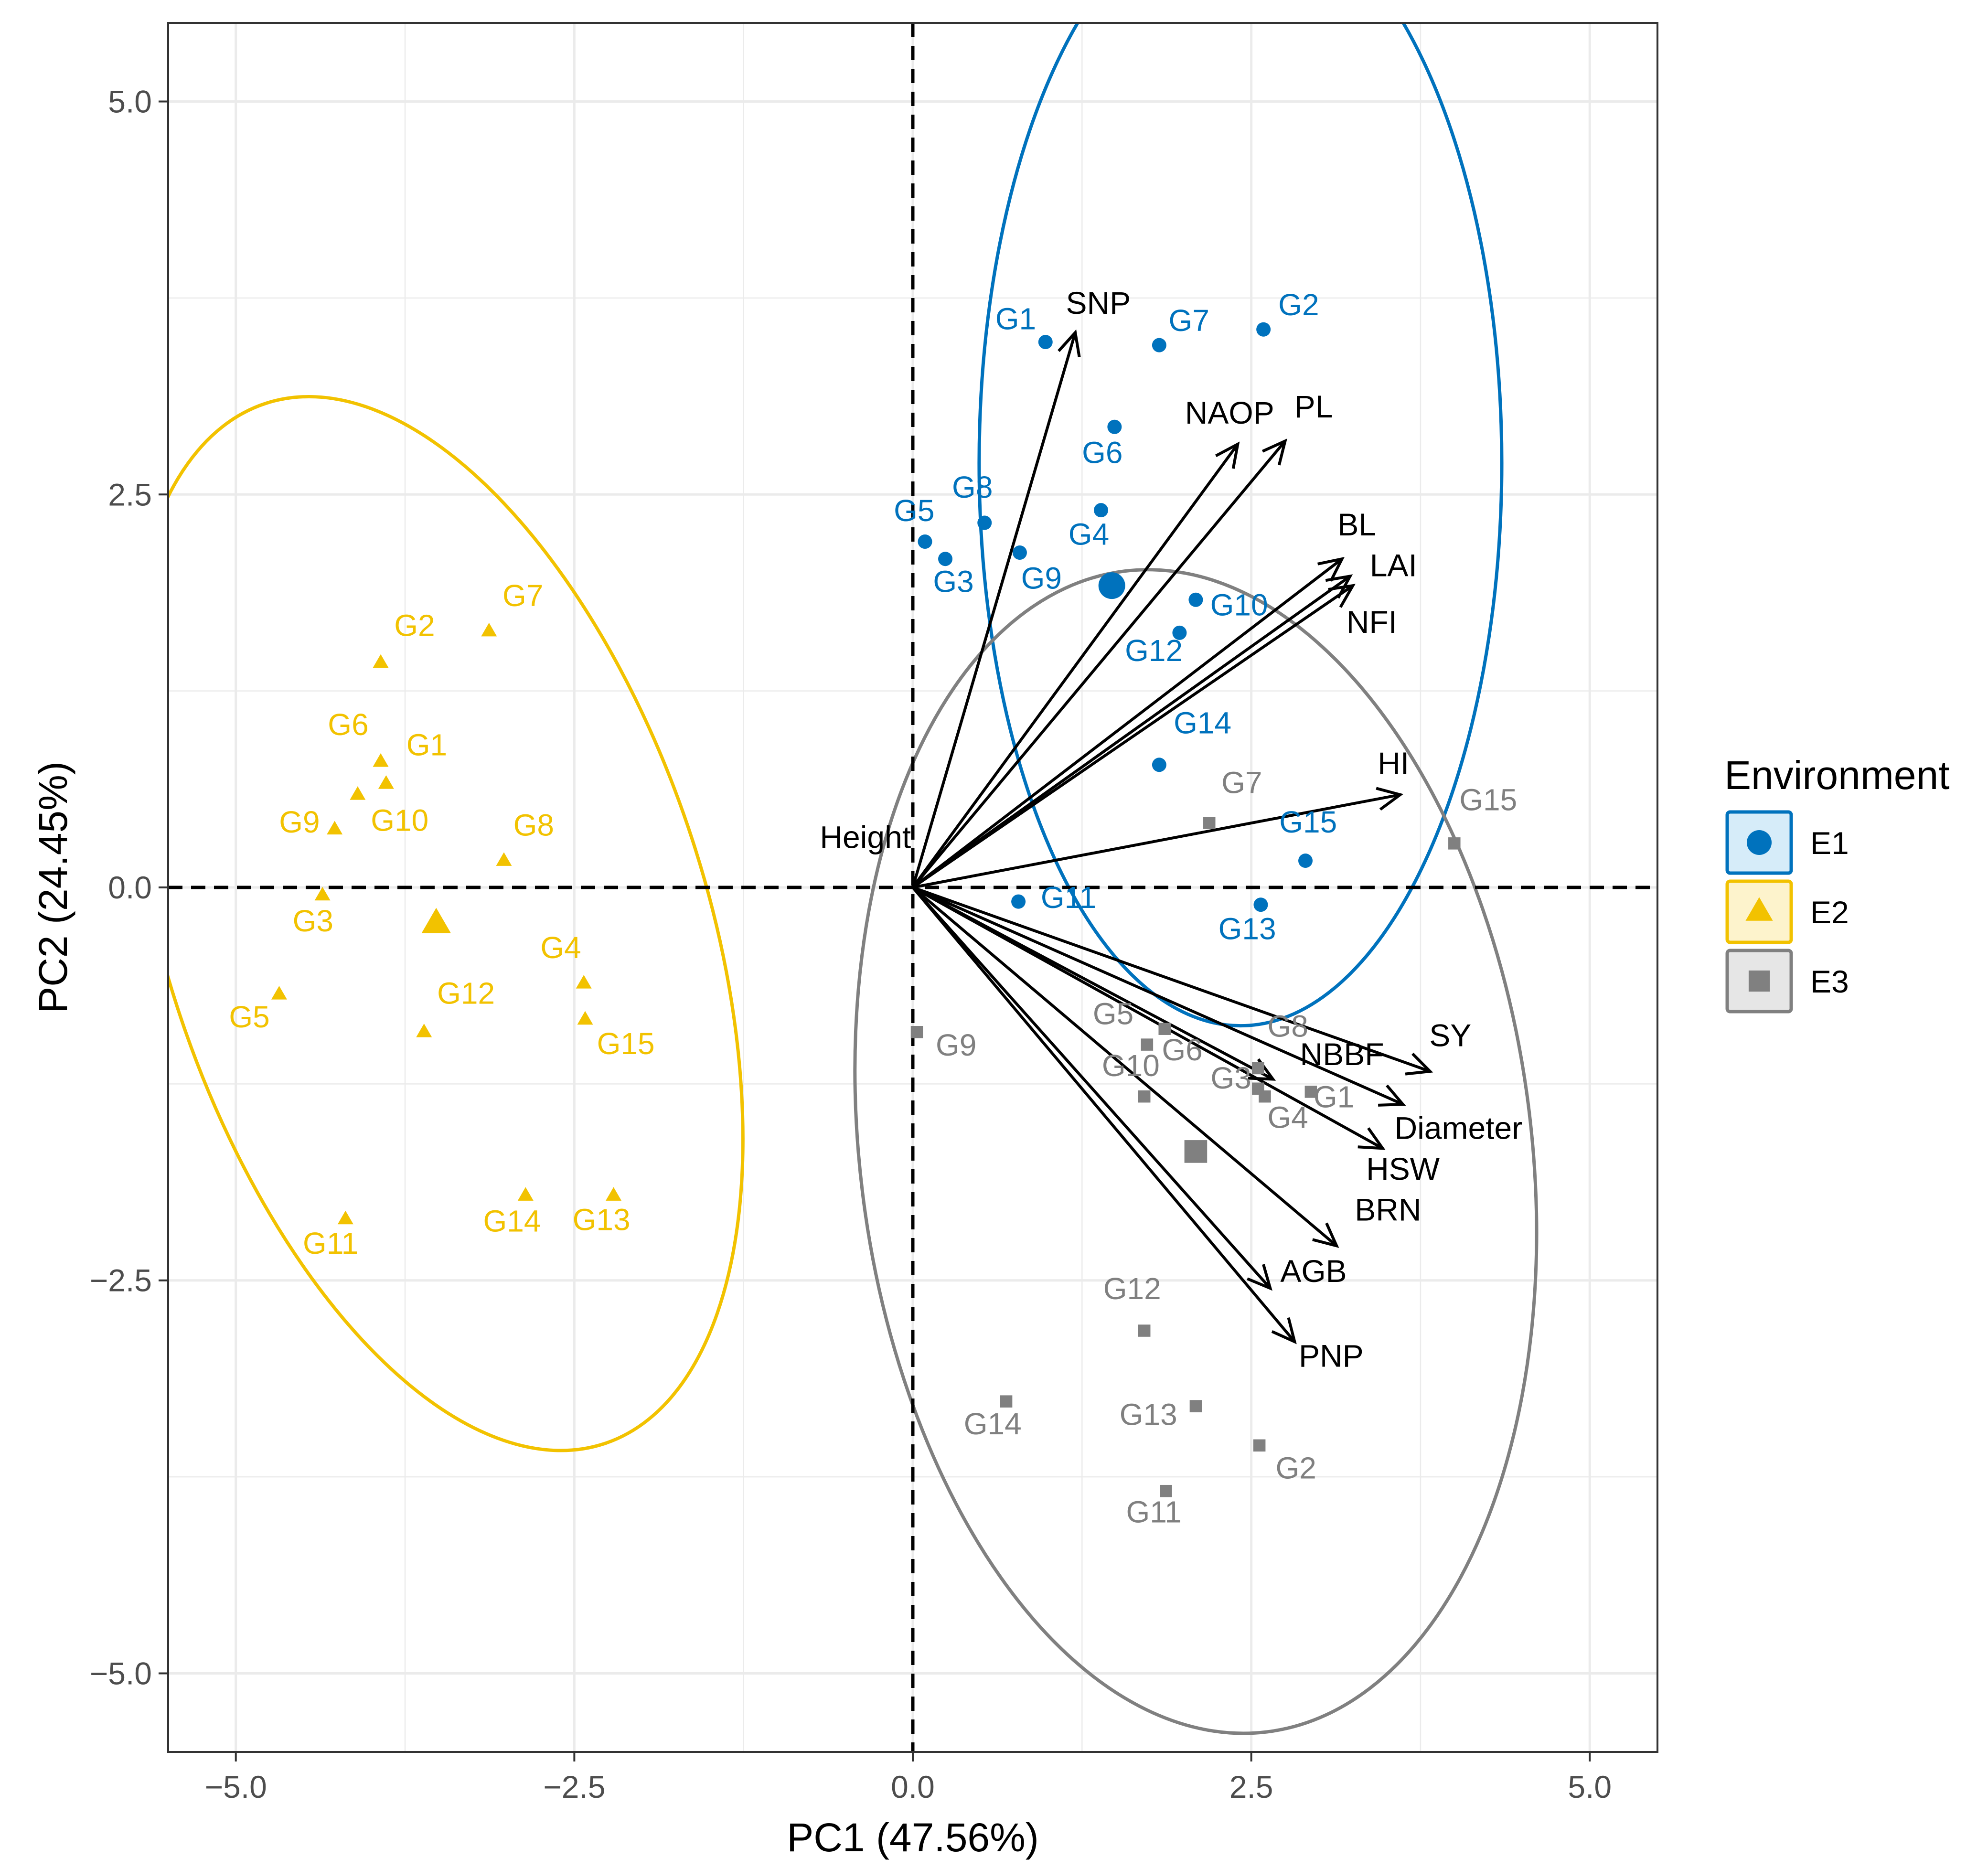 Image resolution: width=1988 pixels, height=1868 pixels. I want to click on point-label-e2-g7: G7, so click(522, 596).